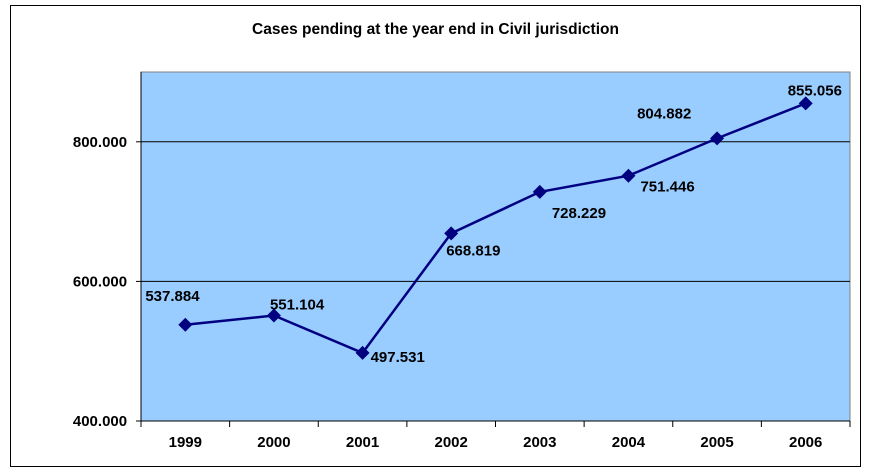 The height and width of the screenshot is (474, 871). I want to click on y-tick-label: 600.000, so click(100, 281).